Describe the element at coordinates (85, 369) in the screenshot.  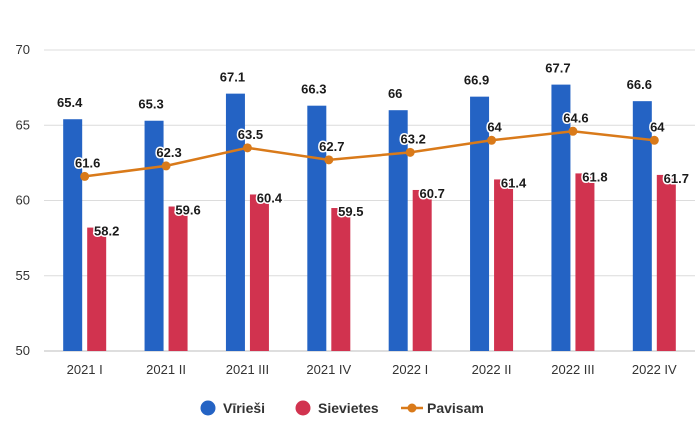
I see `x-tick-label: 2021 I` at that location.